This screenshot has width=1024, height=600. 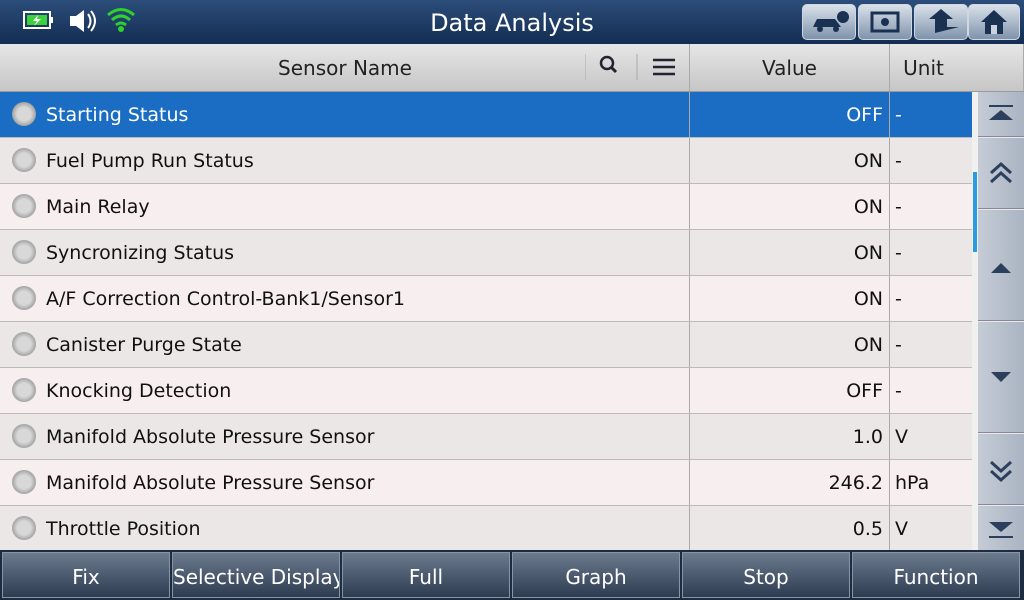 What do you see at coordinates (635, 67) in the screenshot?
I see `header-tools` at bounding box center [635, 67].